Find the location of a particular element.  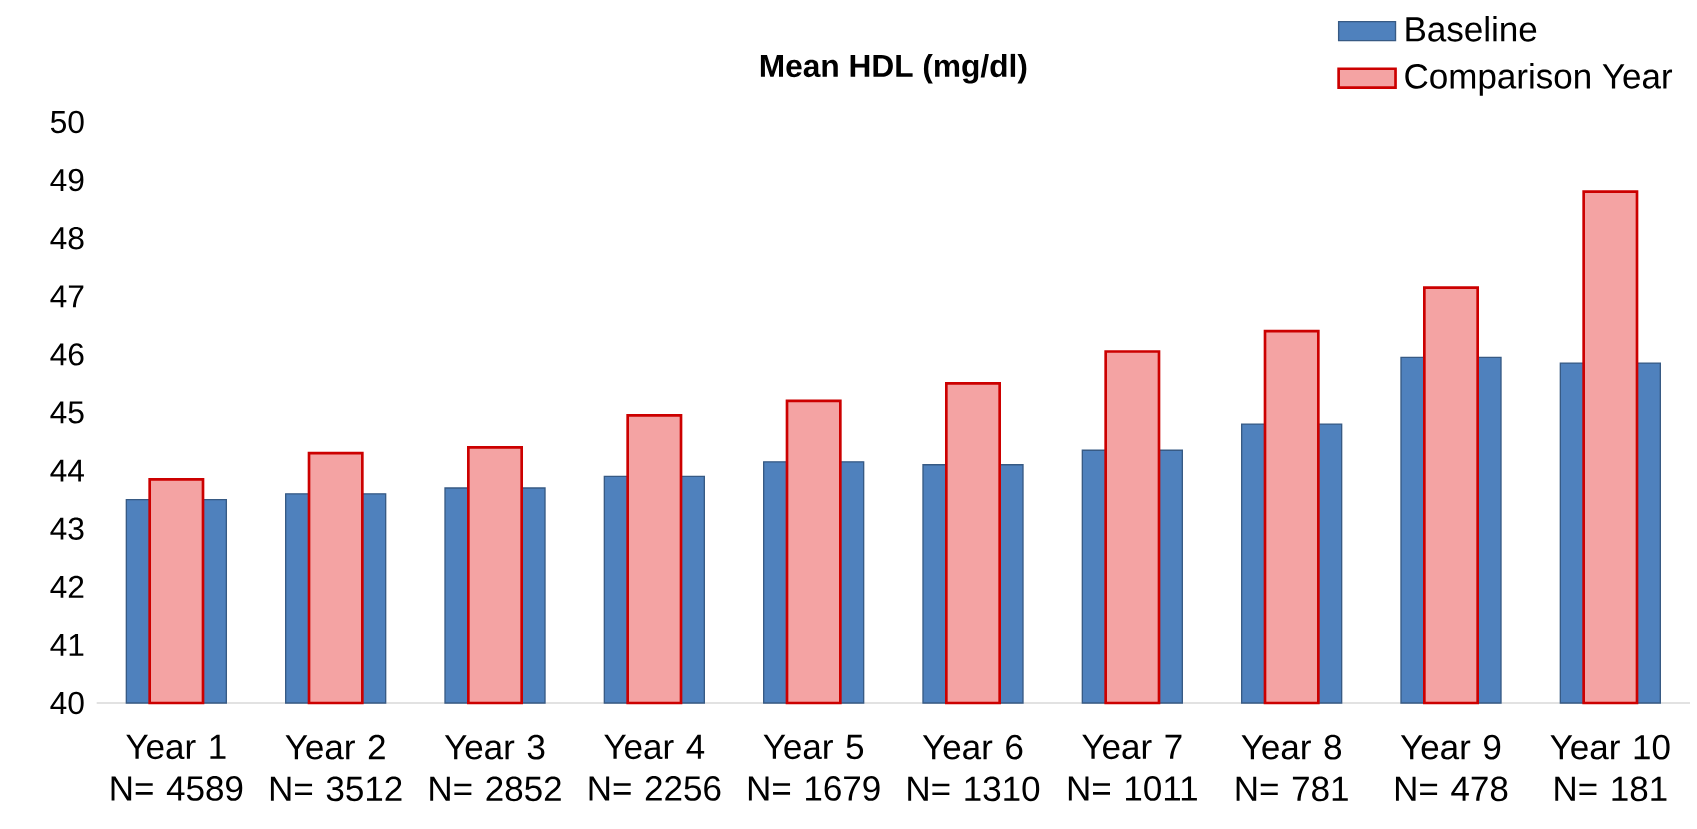

x-tick-label: Year 3 N= 2852 is located at coordinates (495, 768).